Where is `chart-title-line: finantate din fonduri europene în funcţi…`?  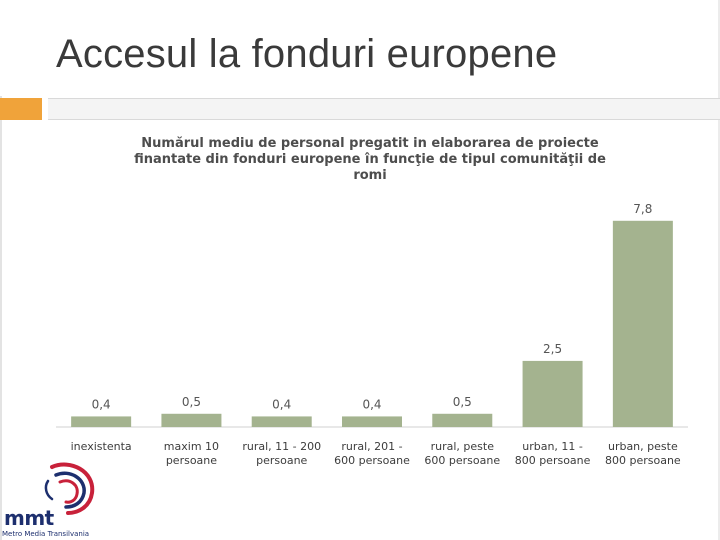 chart-title-line: finantate din fonduri europene în funcţi… is located at coordinates (370, 159).